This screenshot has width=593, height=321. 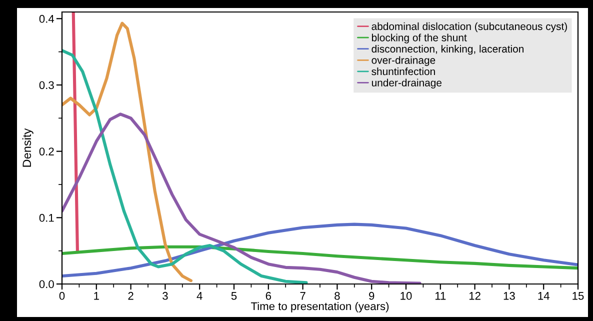 I want to click on x-tick-label: 14, so click(x=544, y=296).